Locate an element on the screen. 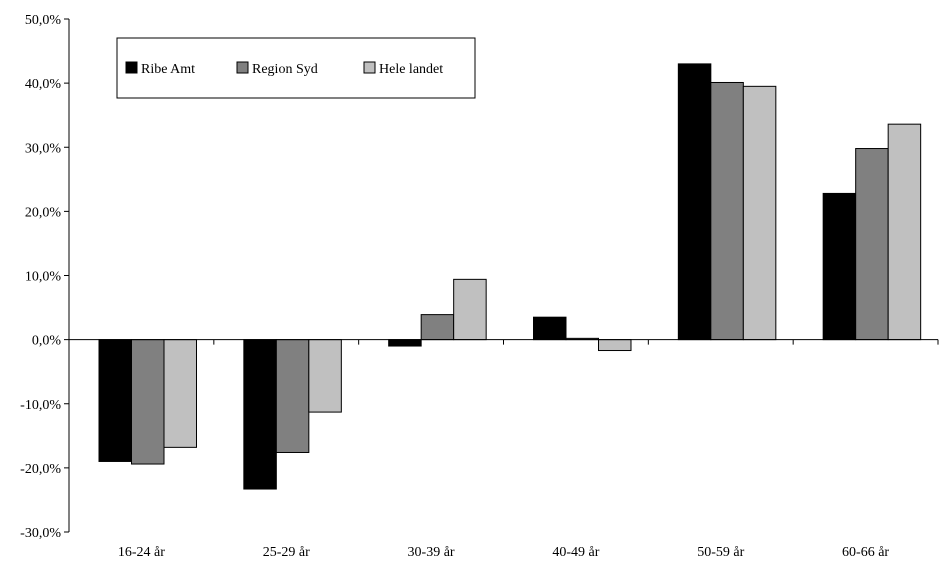 Image resolution: width=940 pixels, height=564 pixels. legend-label: Region Syd is located at coordinates (285, 69).